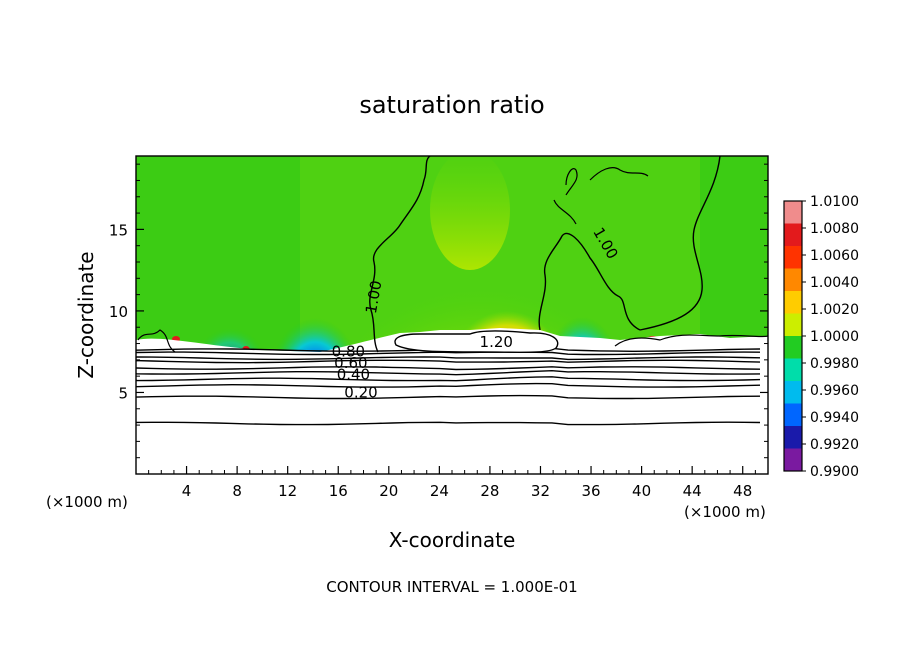 The image size is (904, 654). I want to click on contour-label: 0.60, so click(350, 363).